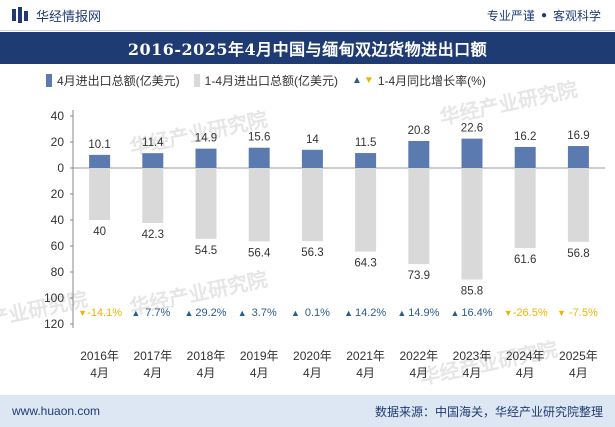  I want to click on bar-cumulative-value-label: 73.9, so click(419, 276).